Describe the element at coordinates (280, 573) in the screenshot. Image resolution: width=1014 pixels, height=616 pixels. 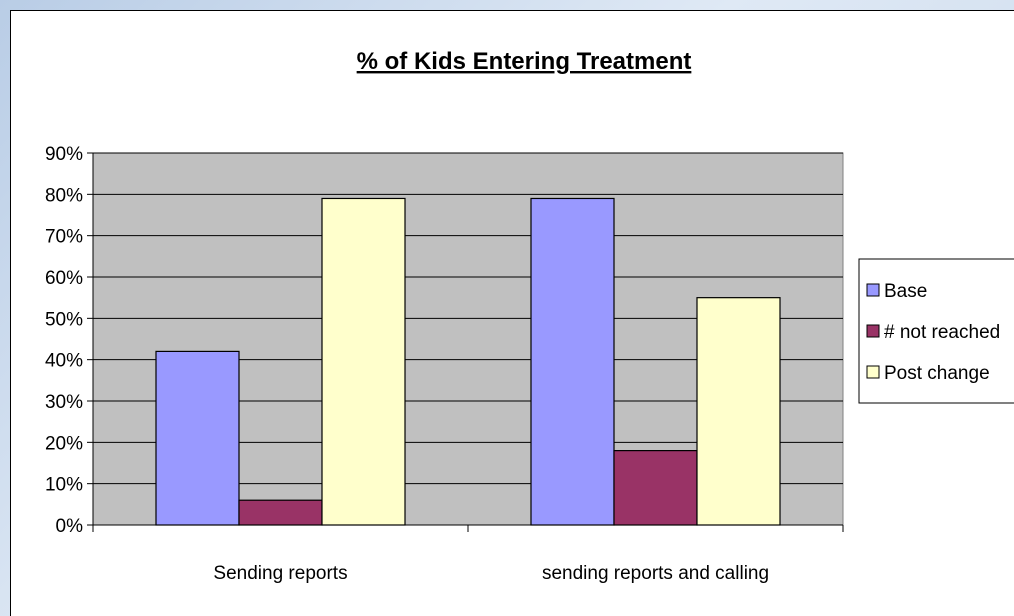
I see `x-category-label: Sending reports` at that location.